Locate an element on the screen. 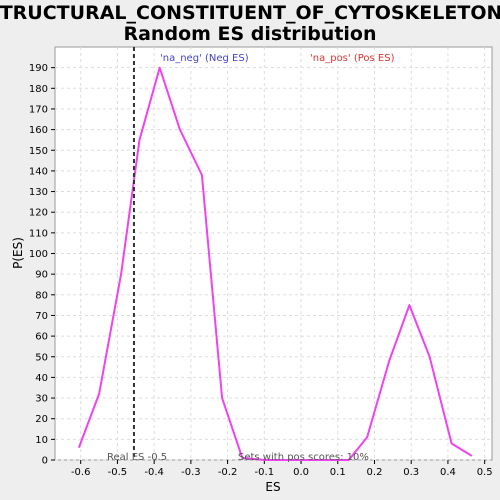 The width and height of the screenshot is (500, 500). x-tick-label: -0.4 is located at coordinates (154, 472).